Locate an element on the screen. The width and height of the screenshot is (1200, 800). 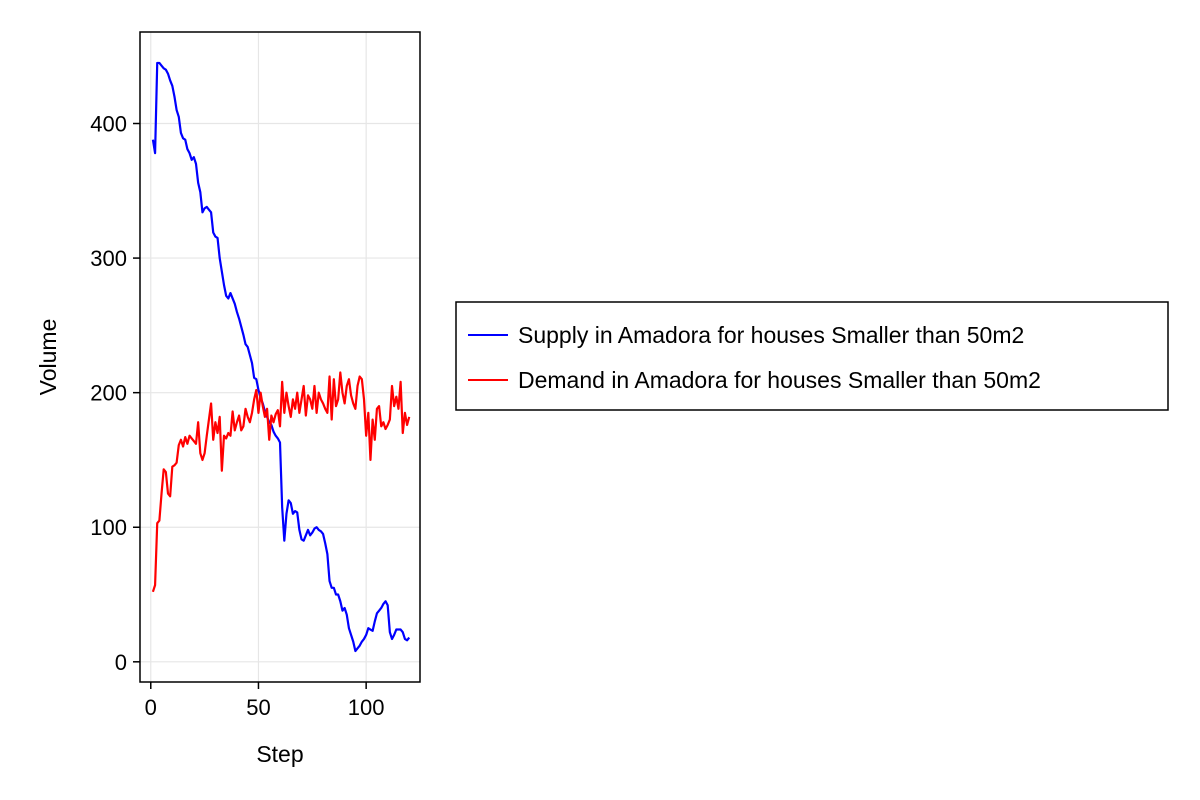
x-tick-label: 0 is located at coordinates (151, 707).